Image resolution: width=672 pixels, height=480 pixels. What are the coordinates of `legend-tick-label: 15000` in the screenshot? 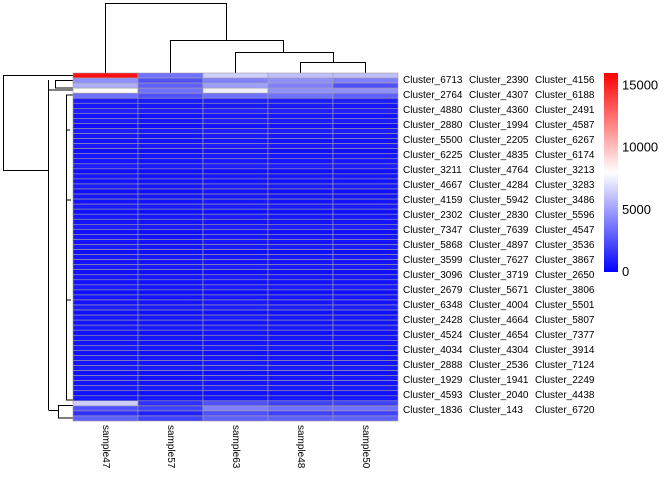 It's located at (640, 84).